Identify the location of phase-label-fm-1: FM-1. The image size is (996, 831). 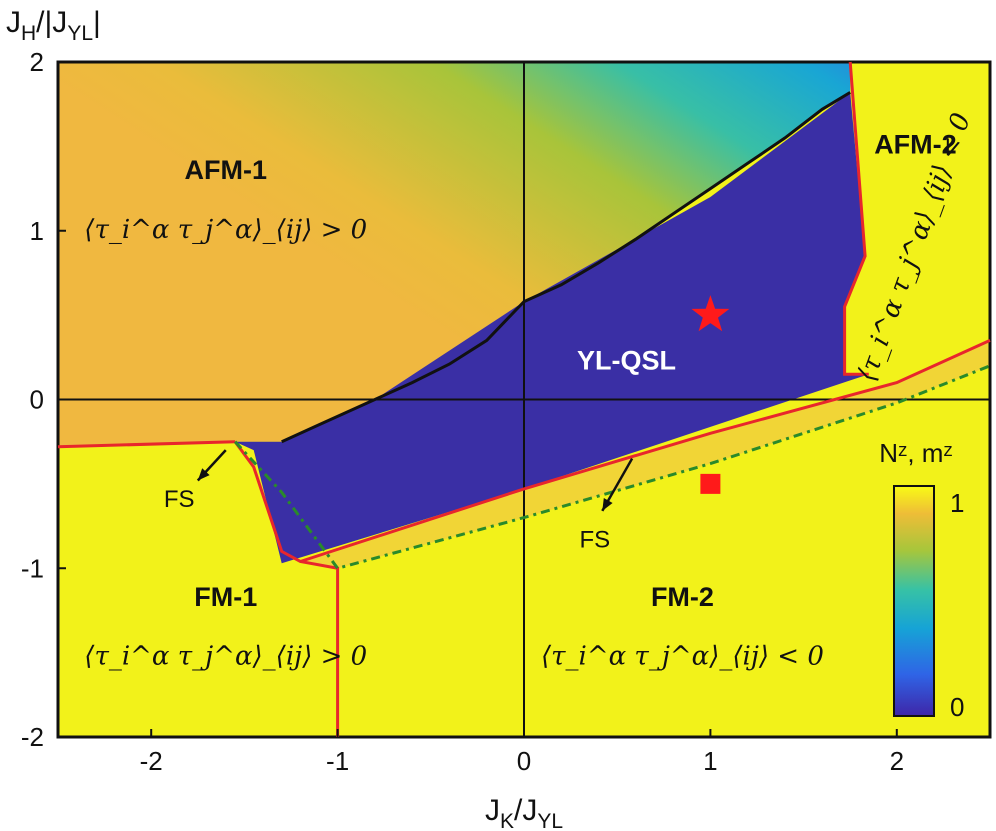
(225, 597).